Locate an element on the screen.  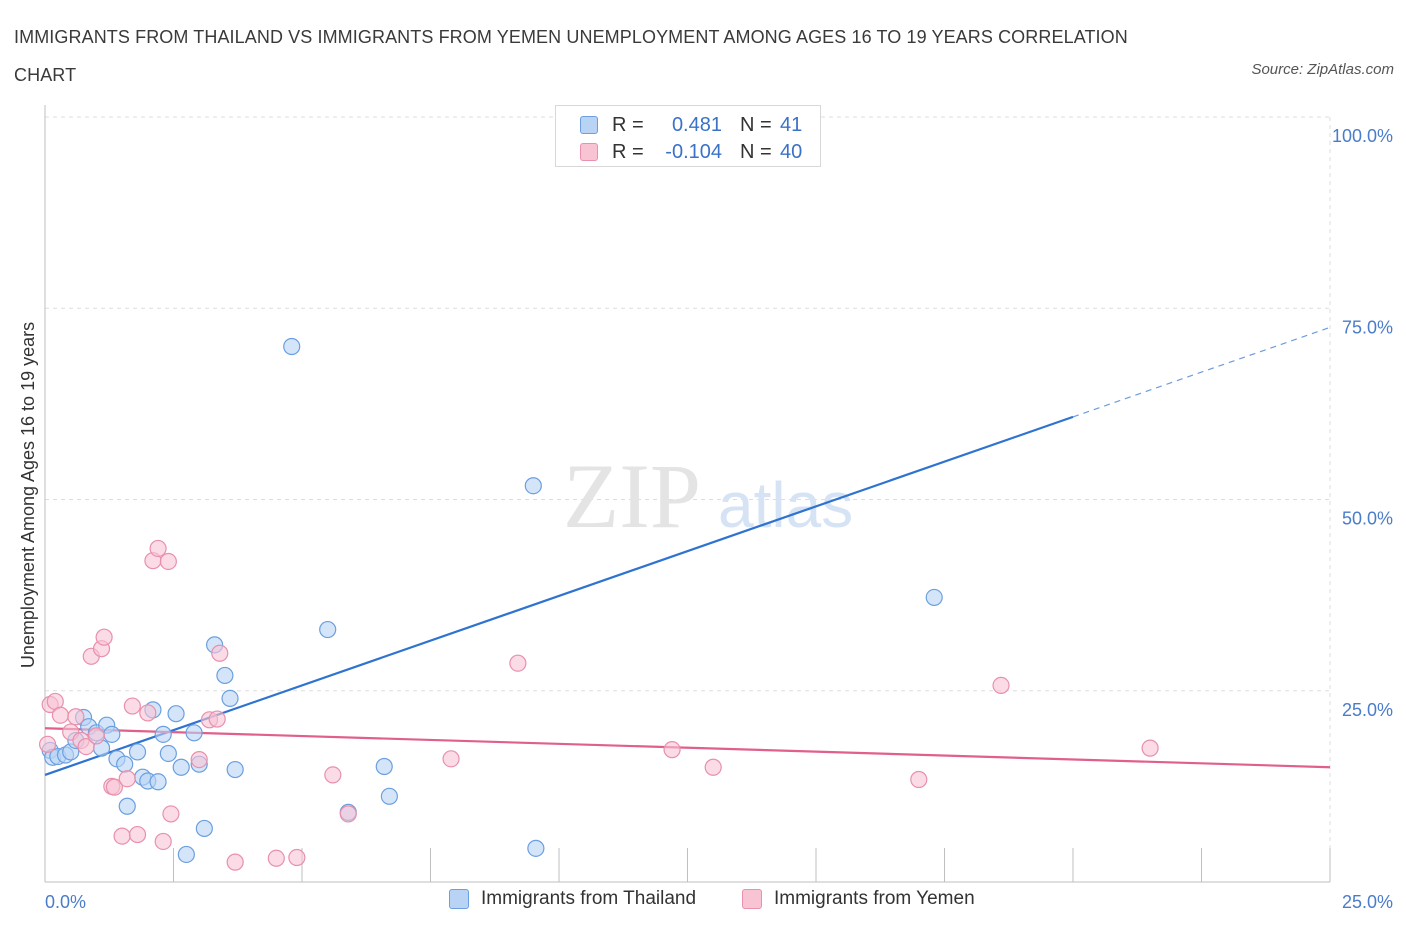
legend-n-value: 40 is located at coordinates (791, 151).